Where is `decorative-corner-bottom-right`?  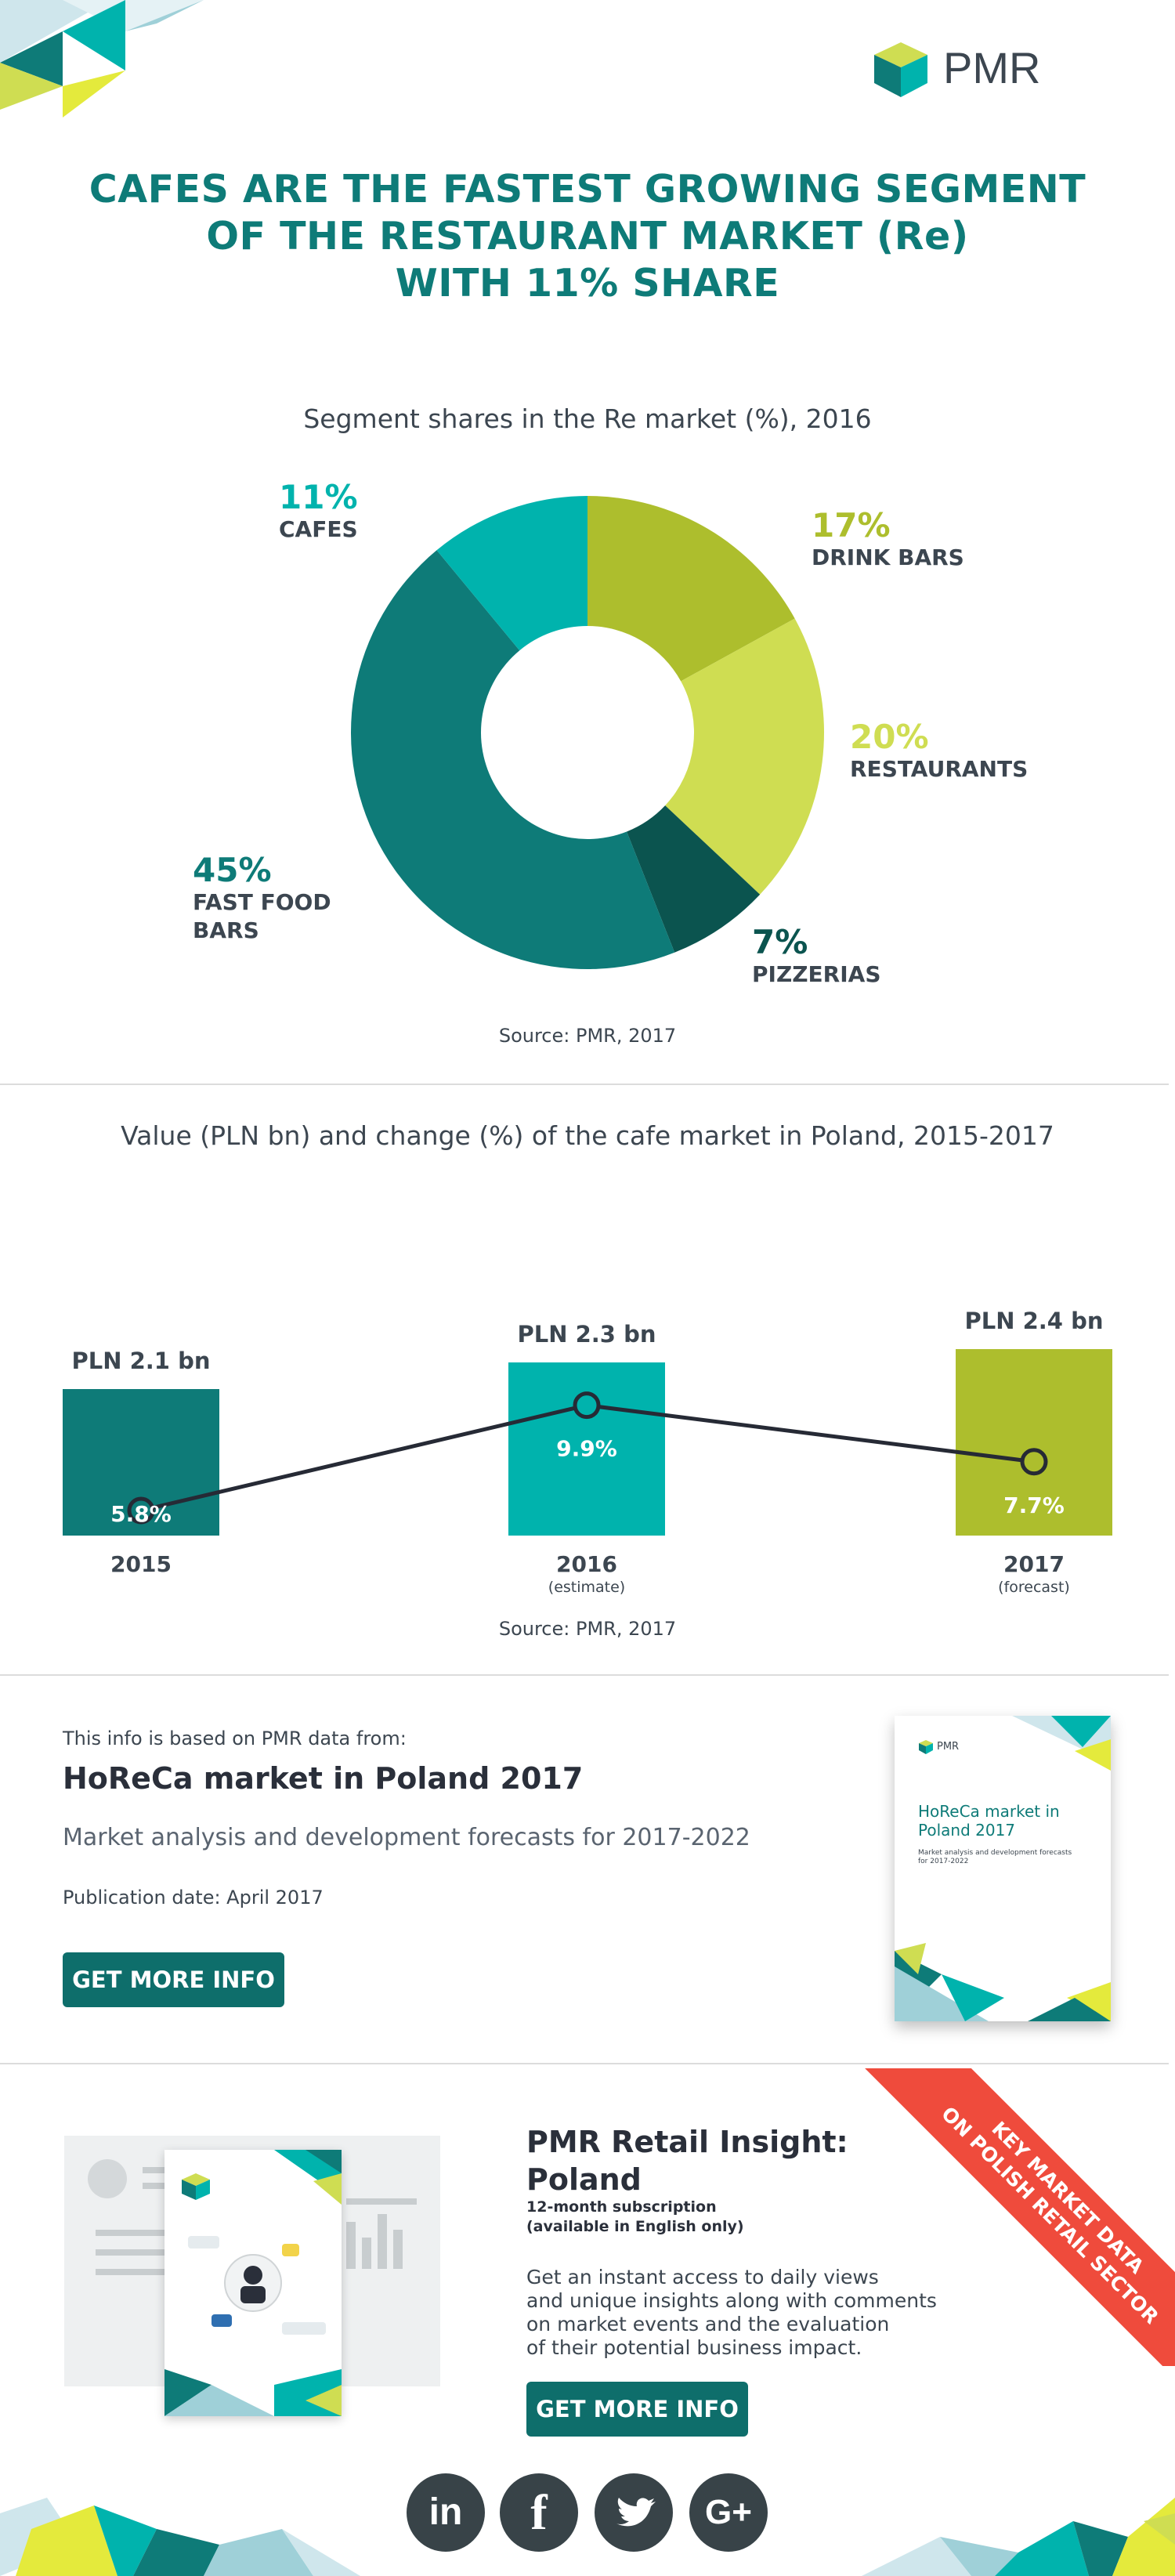 decorative-corner-bottom-right is located at coordinates (1018, 2537).